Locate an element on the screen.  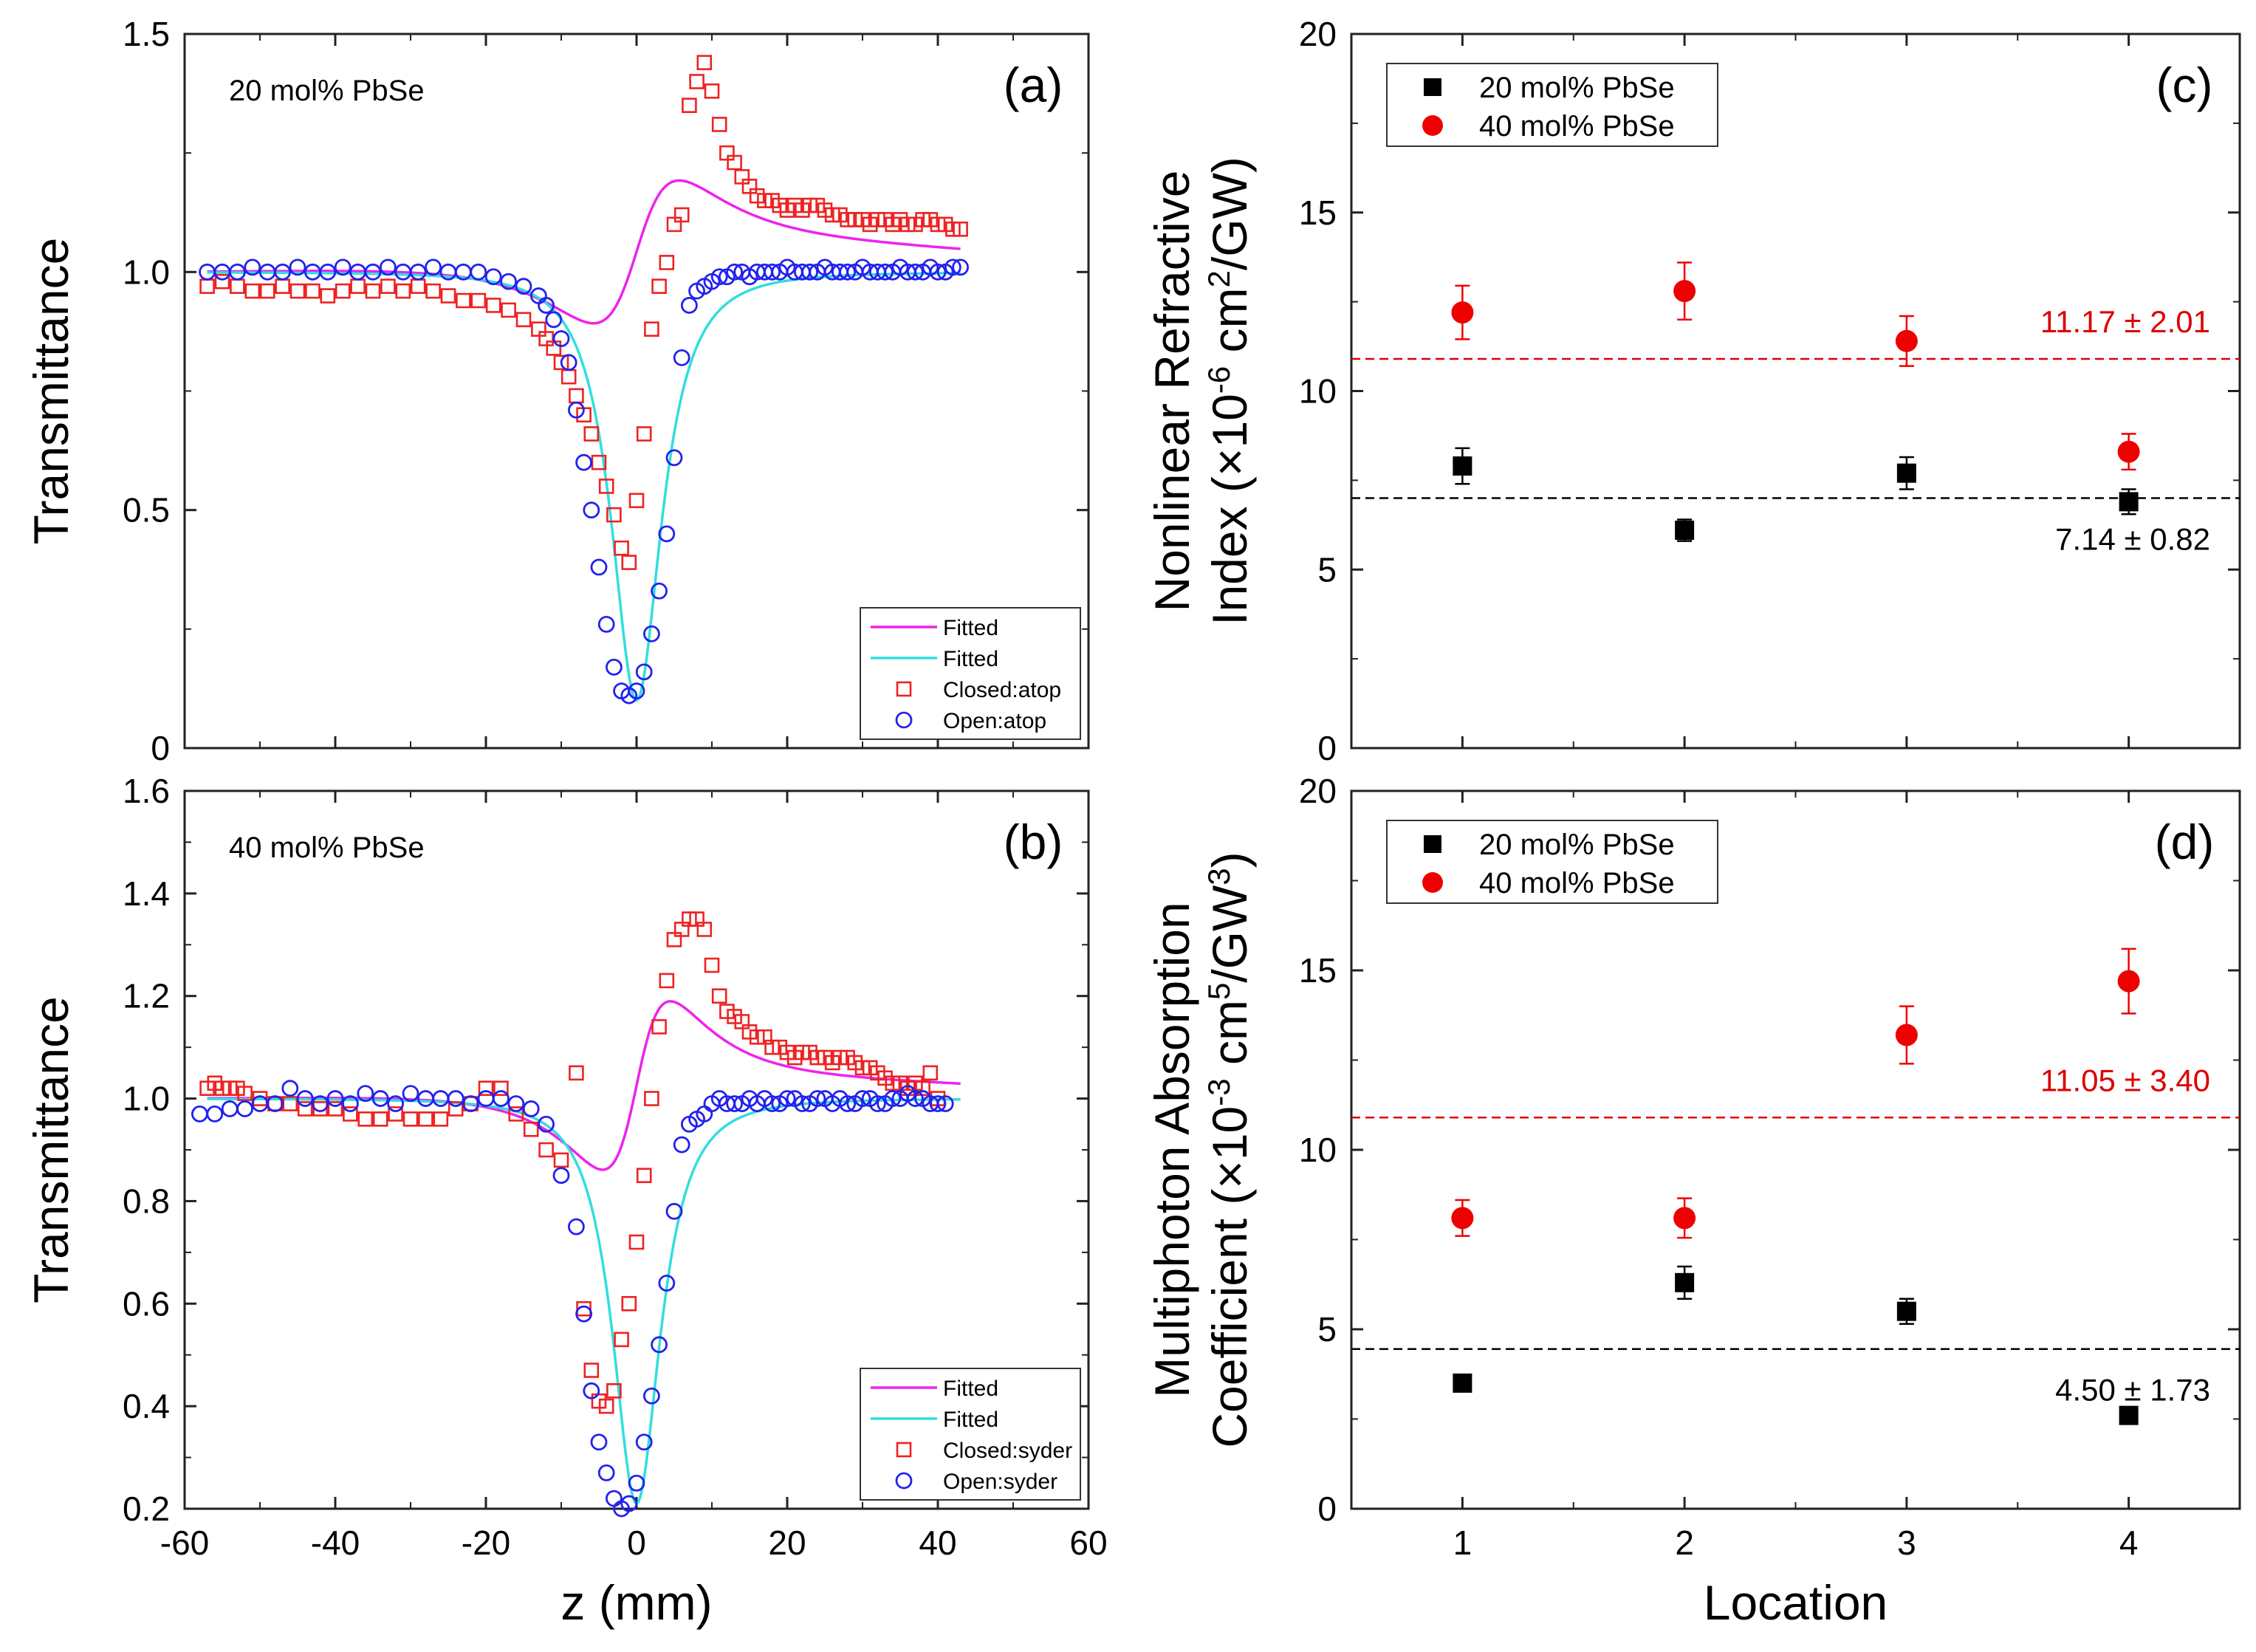
legend-label: 20 mol% PbSe is located at coordinates (1577, 88).